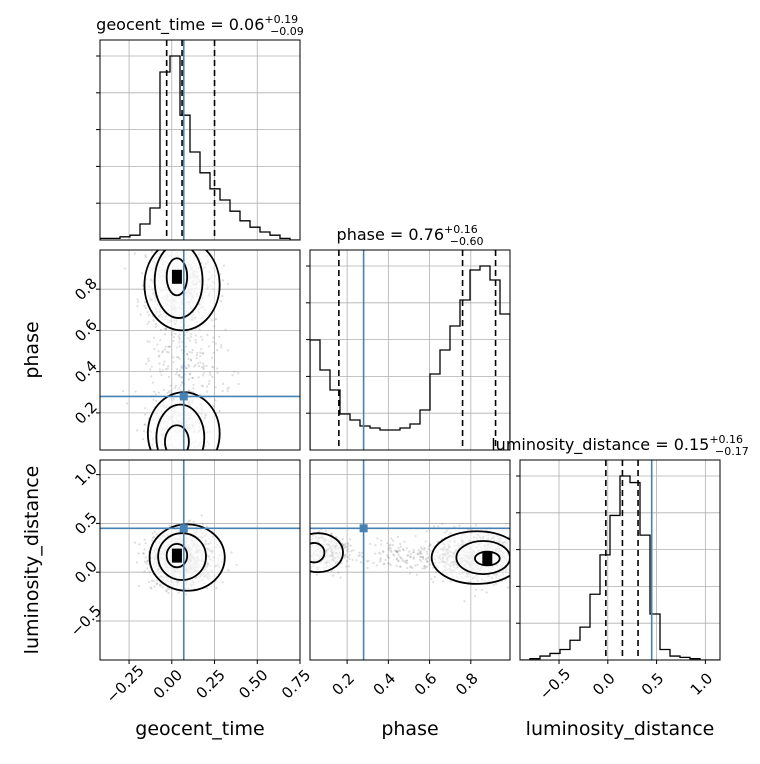 This screenshot has width=760, height=764. I want to click on truth-marker, so click(363, 528).